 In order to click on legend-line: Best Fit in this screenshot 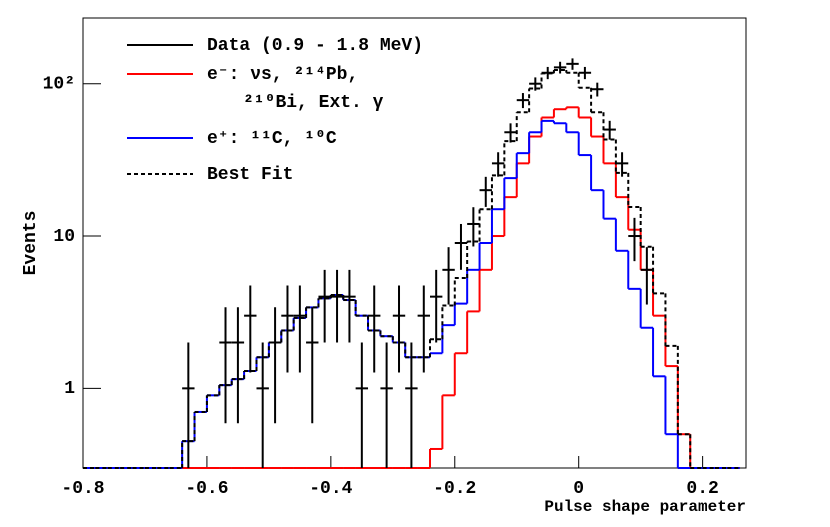, I will do `click(250, 175)`.